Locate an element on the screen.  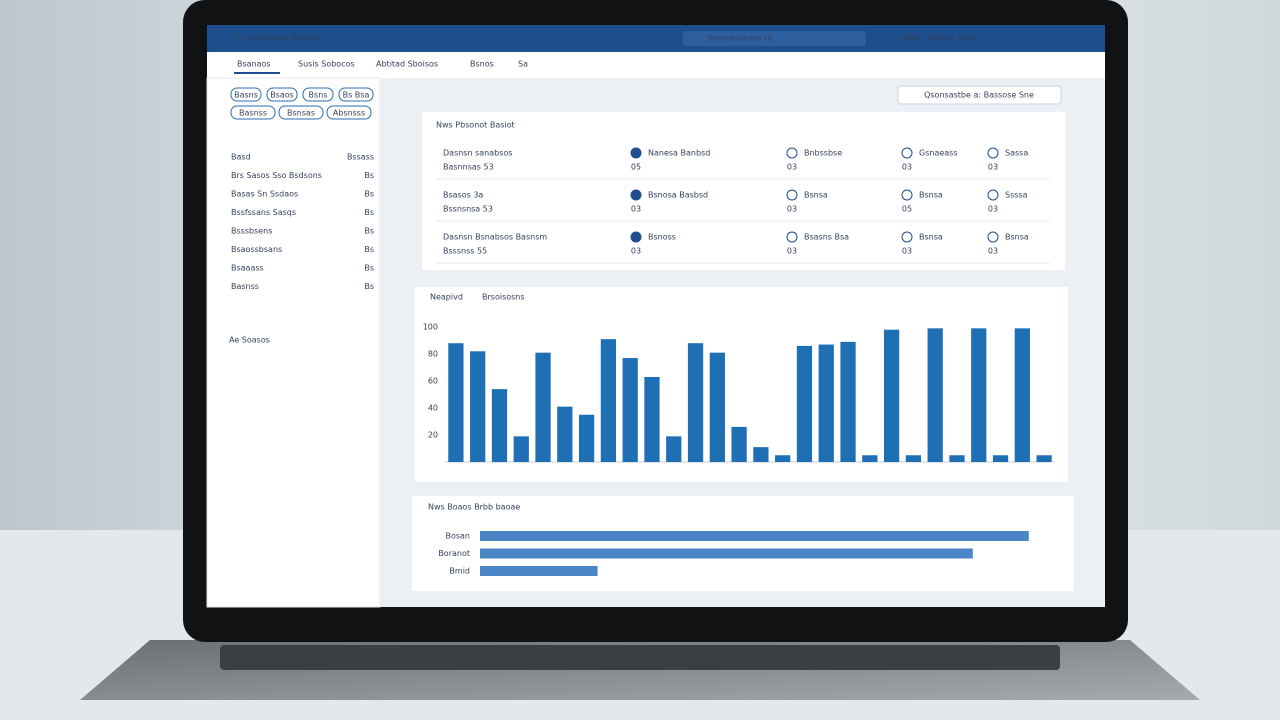
filter-chip-label: Bsaos is located at coordinates (282, 95).